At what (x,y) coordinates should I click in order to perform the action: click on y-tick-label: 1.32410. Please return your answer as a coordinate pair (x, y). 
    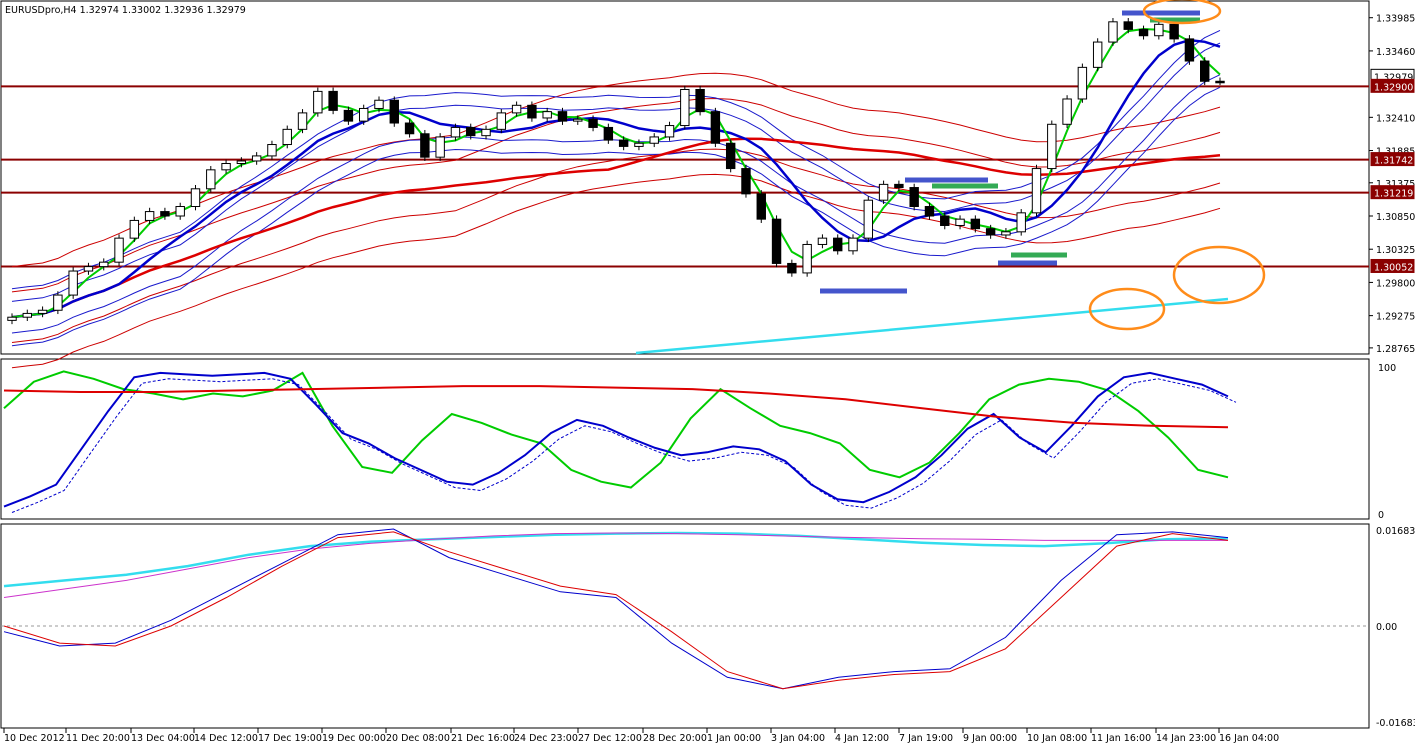
    Looking at the image, I should click on (1395, 118).